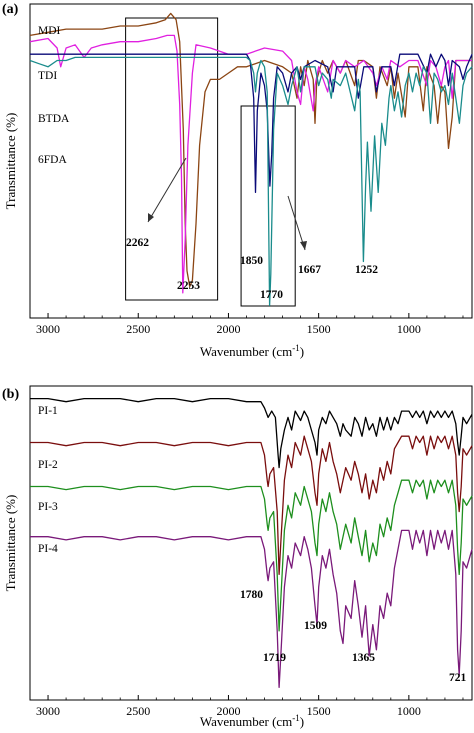 This screenshot has height=733, width=474. I want to click on series-label-tdi: TDI, so click(47, 76).